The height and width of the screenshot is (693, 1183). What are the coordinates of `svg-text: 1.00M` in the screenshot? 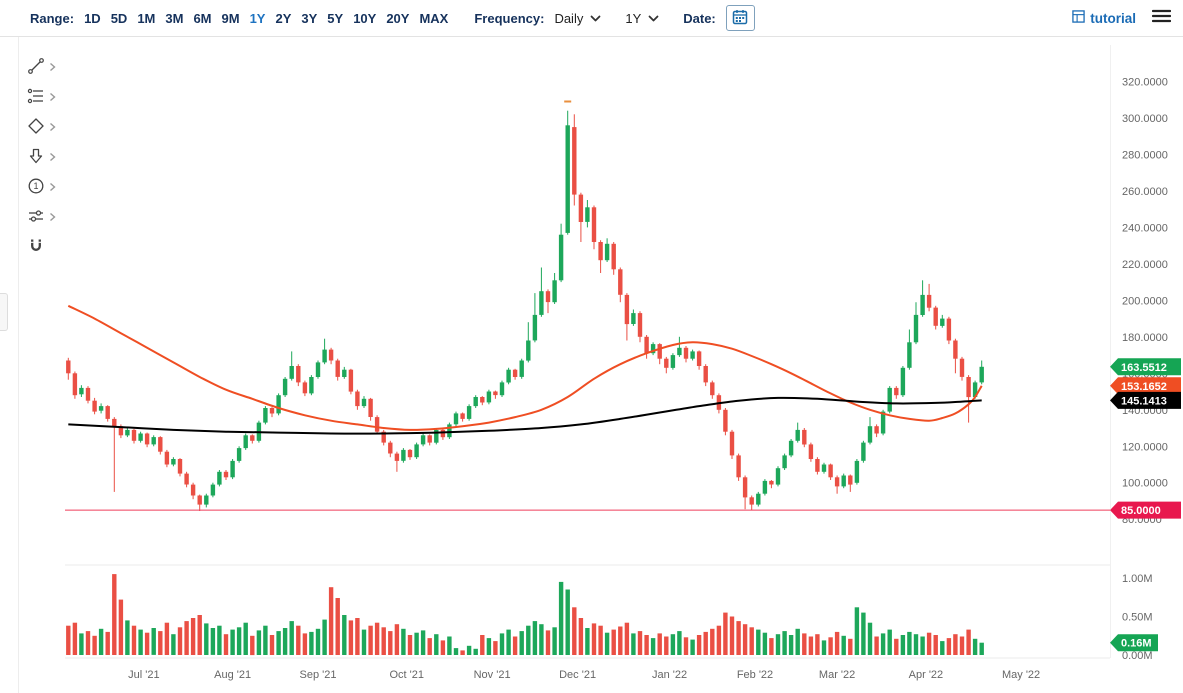 It's located at (1137, 579).